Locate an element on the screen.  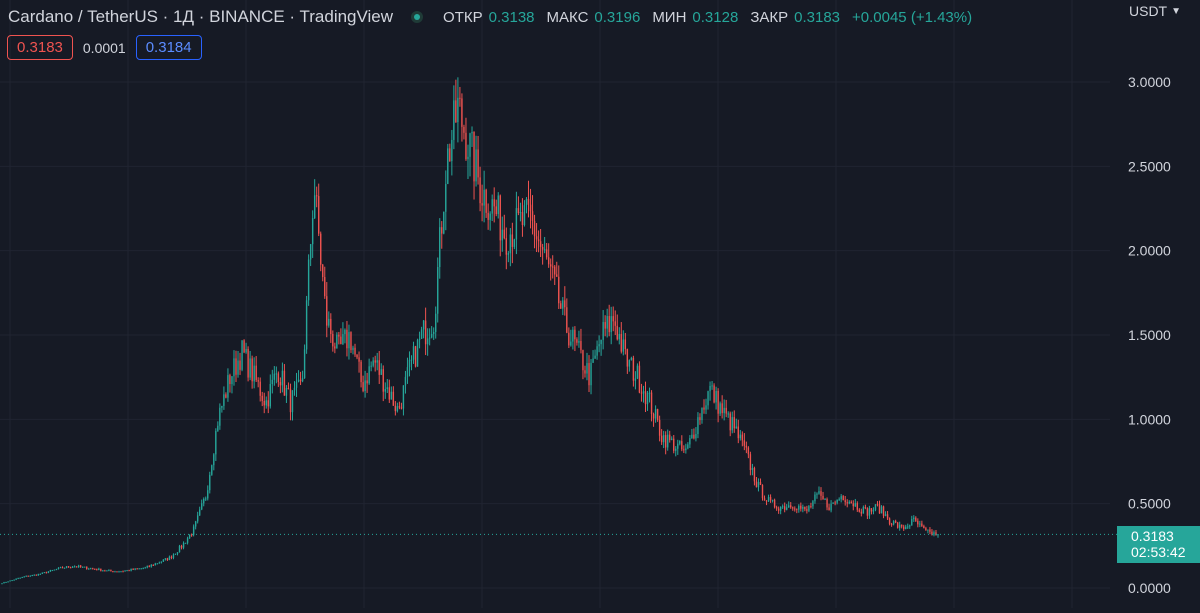
low-value: 0.3128 is located at coordinates (715, 17).